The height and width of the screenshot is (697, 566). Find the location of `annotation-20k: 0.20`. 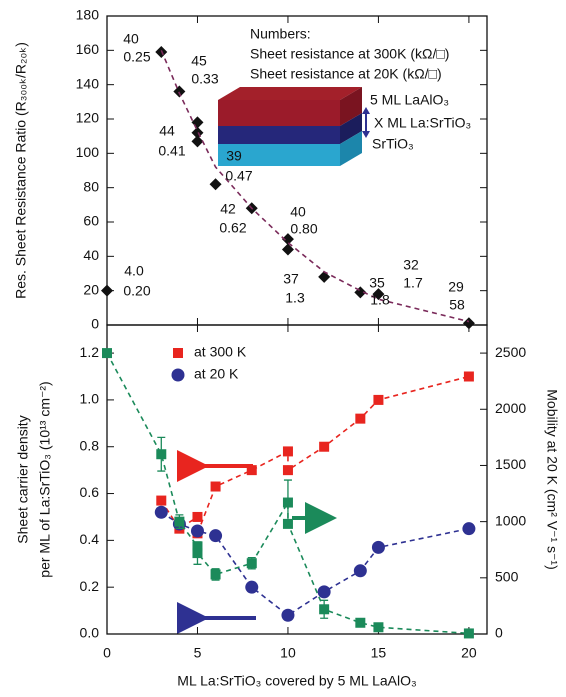

annotation-20k: 0.20 is located at coordinates (136, 291).